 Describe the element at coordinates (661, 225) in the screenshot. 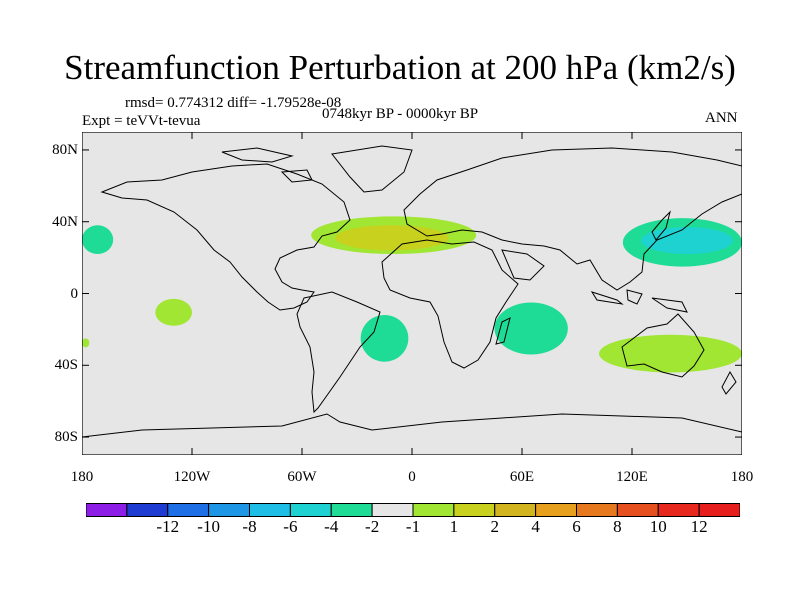

I see `coastline-japan` at that location.